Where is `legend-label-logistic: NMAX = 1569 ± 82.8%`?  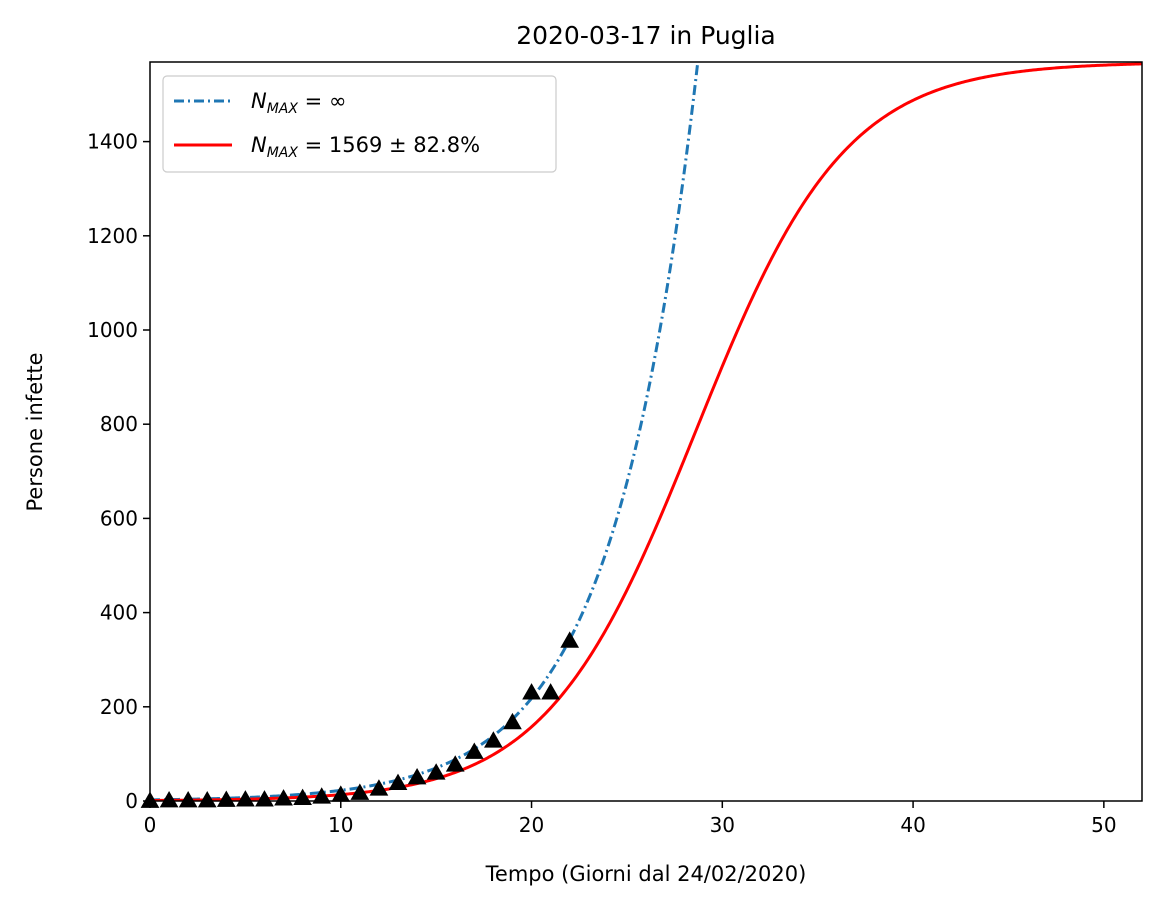
legend-label-logistic: NMAX = 1569 ± 82.8% is located at coordinates (365, 147).